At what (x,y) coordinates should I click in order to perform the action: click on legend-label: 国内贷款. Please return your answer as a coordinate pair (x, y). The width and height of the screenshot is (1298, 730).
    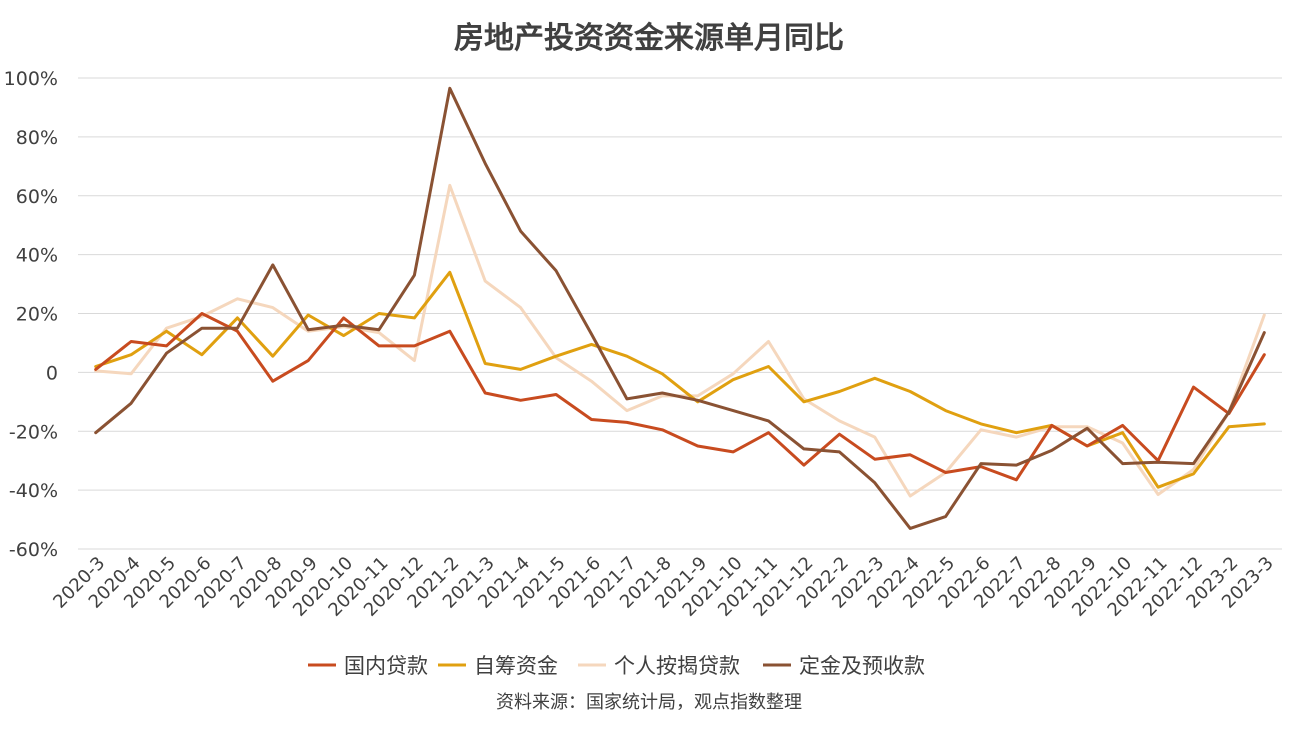
    Looking at the image, I should click on (386, 666).